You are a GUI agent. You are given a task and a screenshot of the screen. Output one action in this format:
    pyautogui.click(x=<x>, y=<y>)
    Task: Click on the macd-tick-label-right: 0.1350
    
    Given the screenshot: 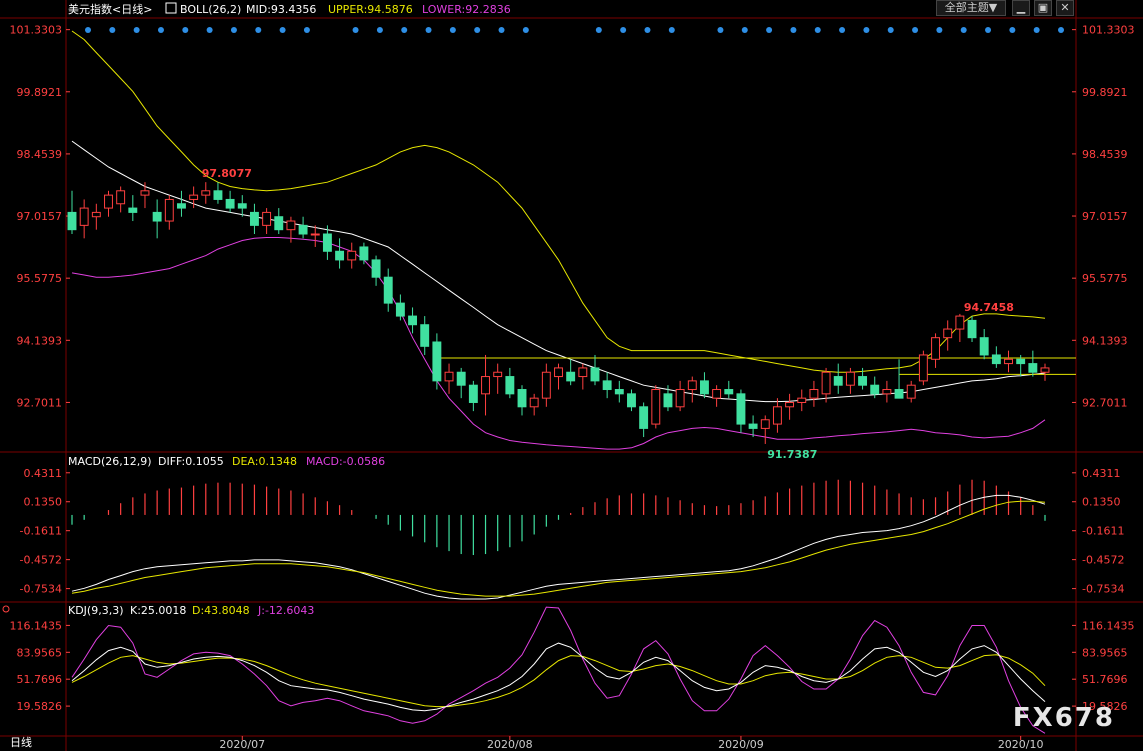 What is the action you would take?
    pyautogui.click(x=1101, y=502)
    